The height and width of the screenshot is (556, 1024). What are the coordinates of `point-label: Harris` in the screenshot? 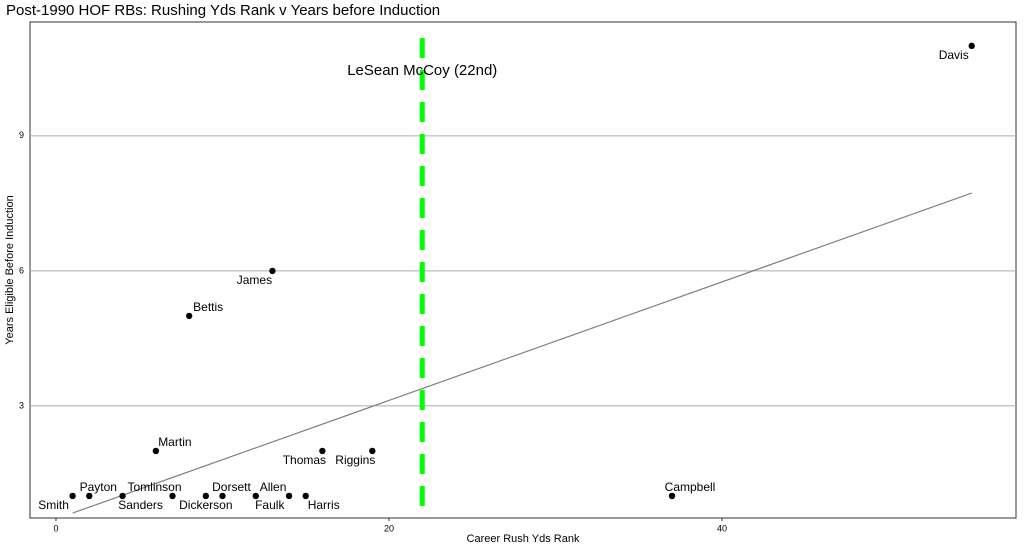 It's located at (324, 505).